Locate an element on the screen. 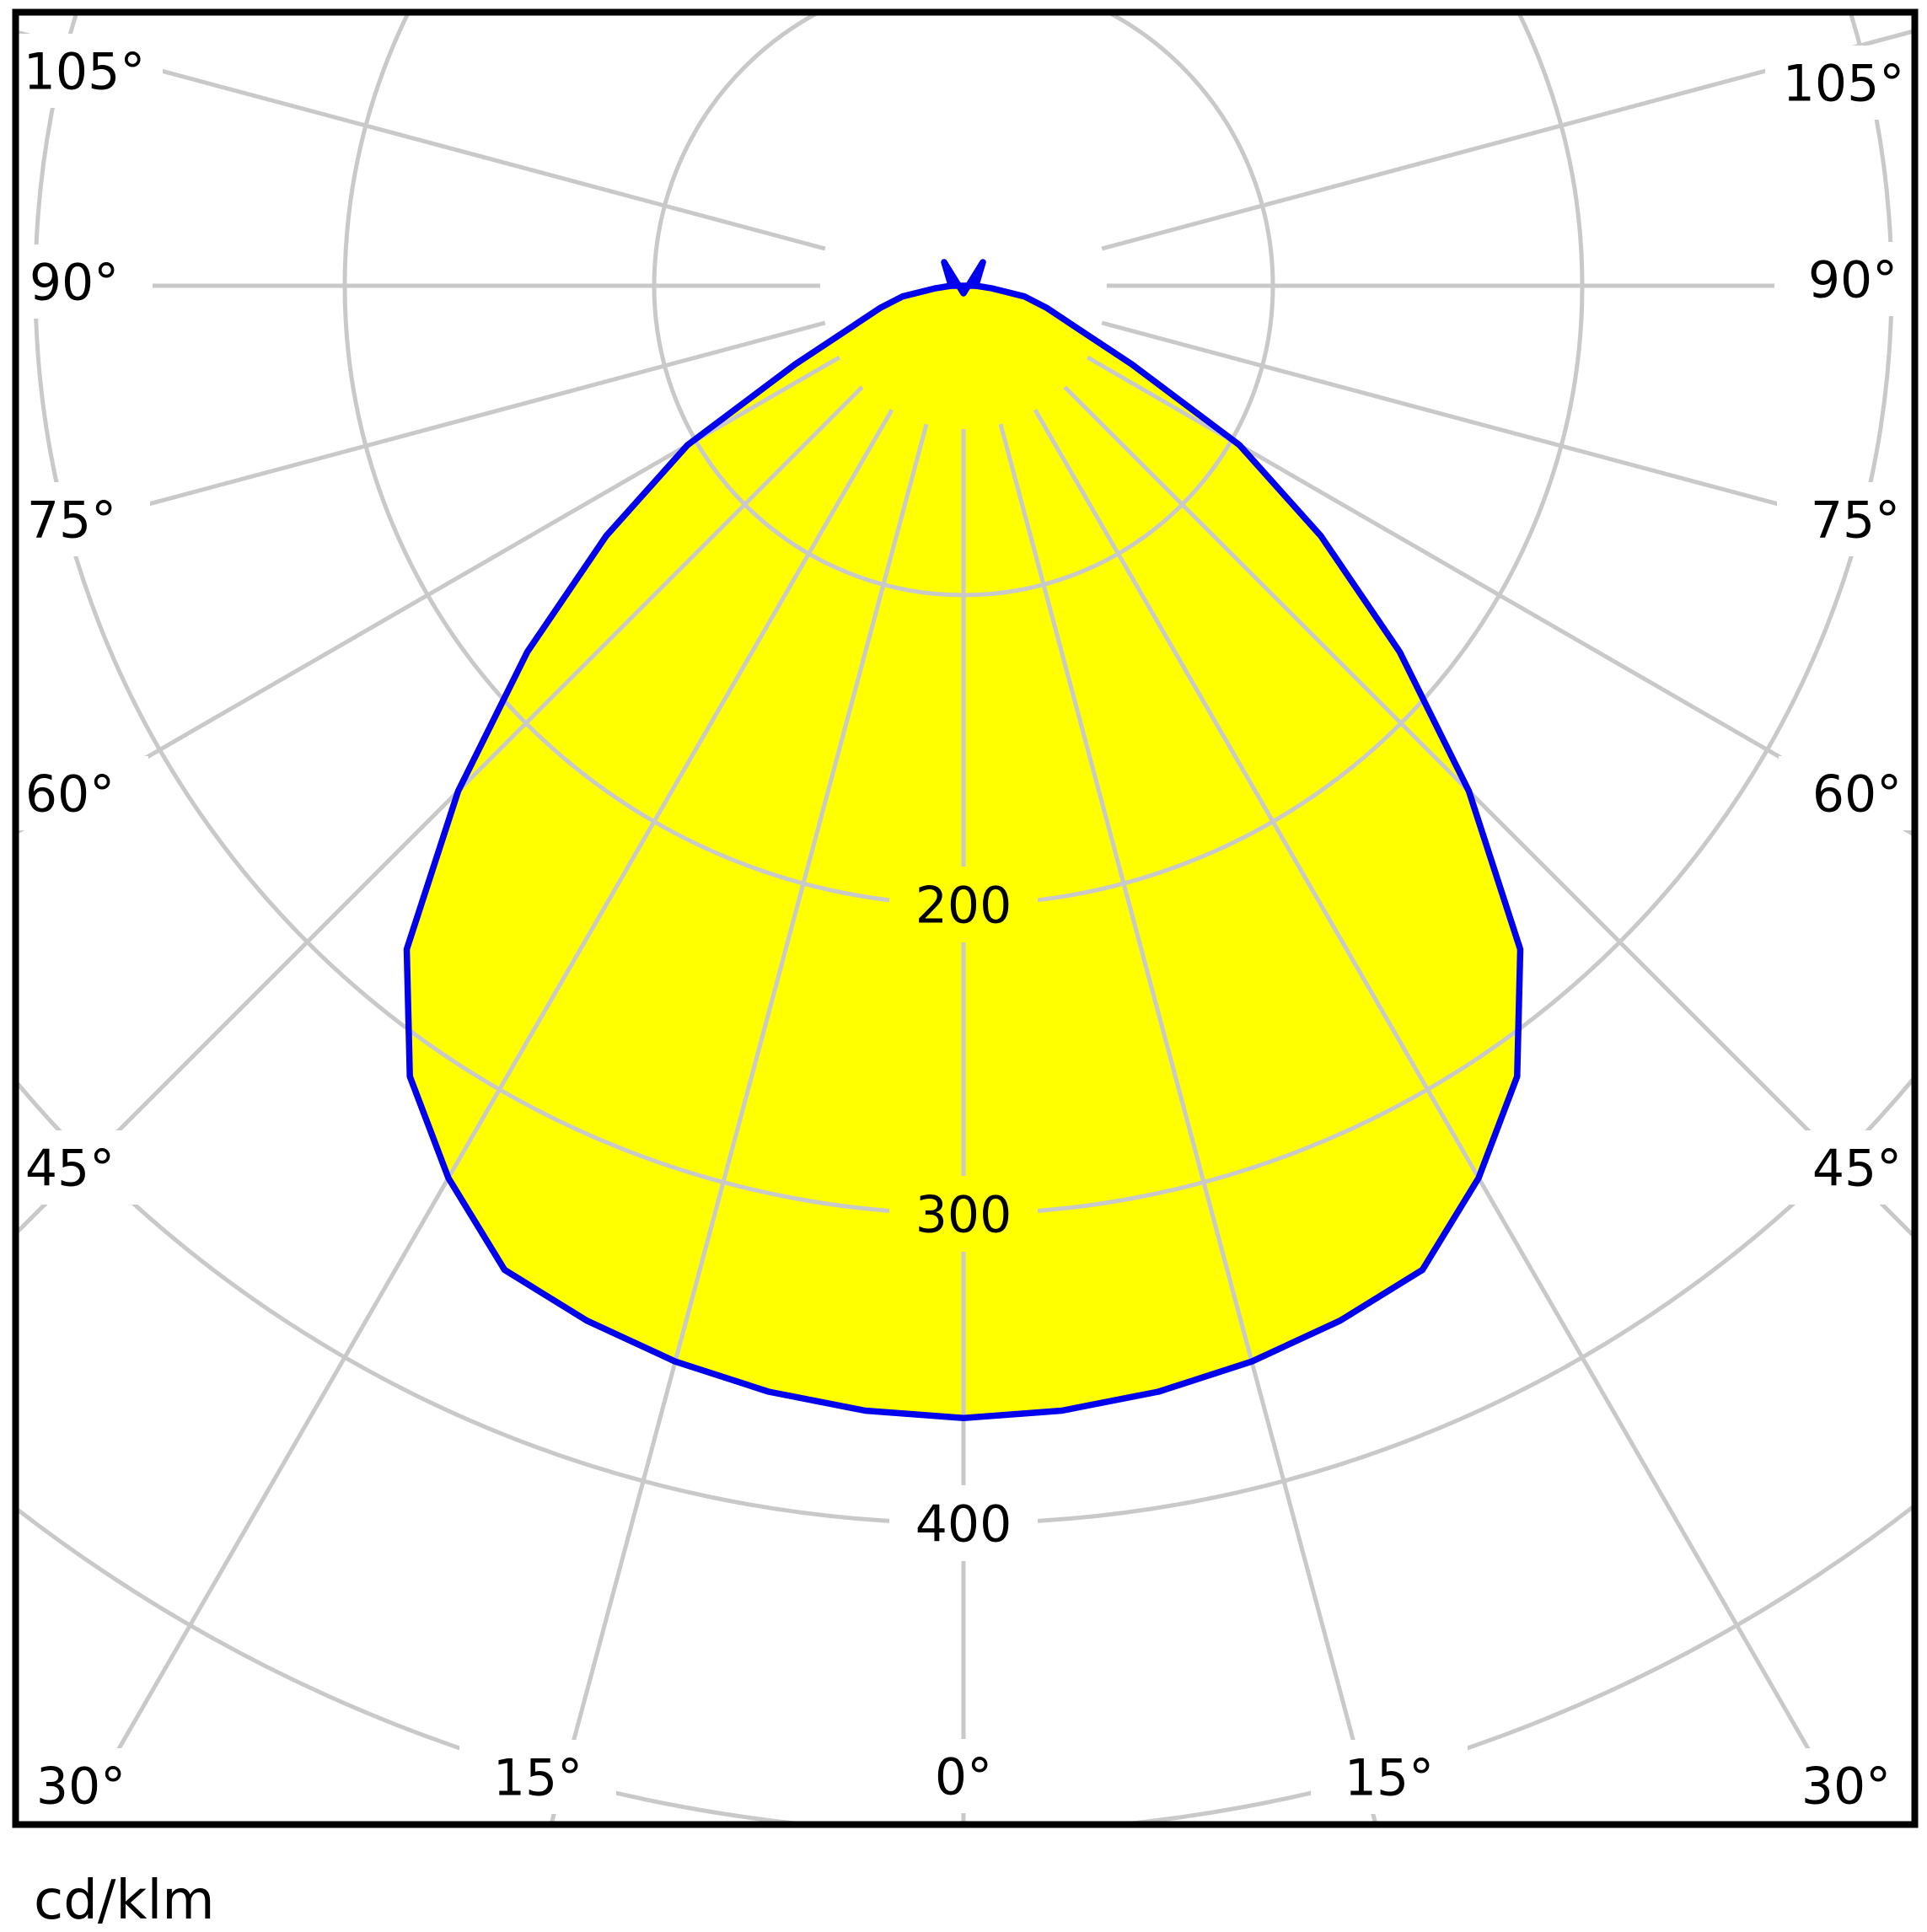 This screenshot has width=1927, height=1932. angle-gridline--15deg is located at coordinates (739, 1124).